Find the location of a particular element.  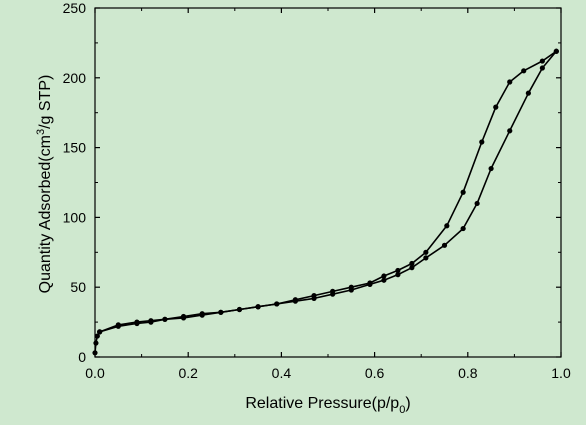

y-axis-label: Quantity Adsorbed(cm3/g STP) is located at coordinates (44, 184).